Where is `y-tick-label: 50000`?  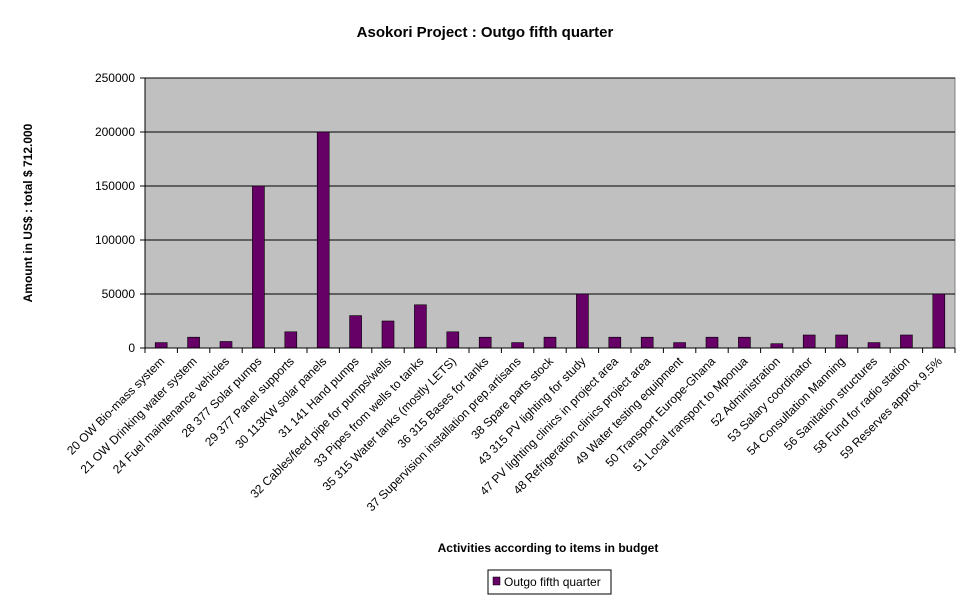
y-tick-label: 50000 is located at coordinates (119, 294).